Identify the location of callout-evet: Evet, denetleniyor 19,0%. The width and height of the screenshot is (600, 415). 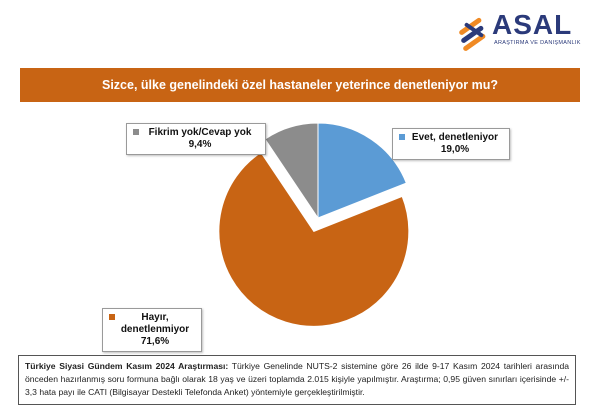
(451, 144).